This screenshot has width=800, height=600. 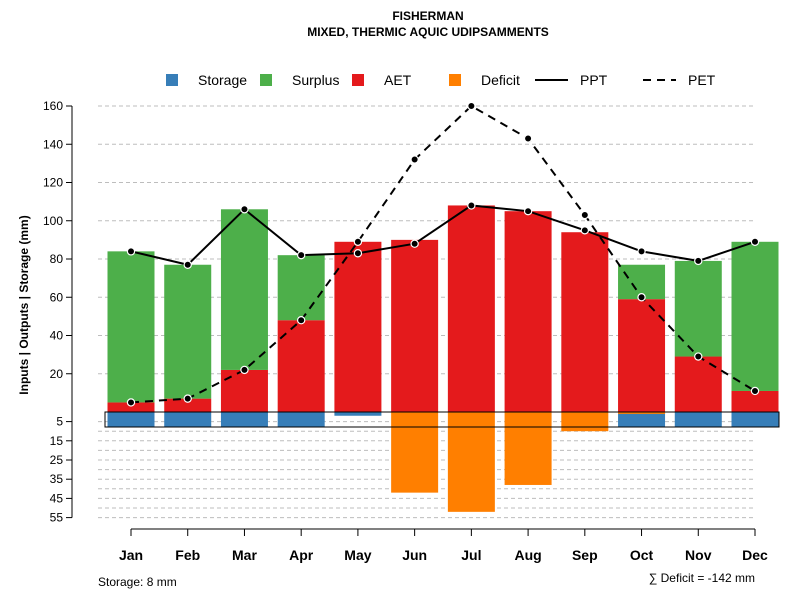 What do you see at coordinates (57, 259) in the screenshot?
I see `y-tick-label: 80` at bounding box center [57, 259].